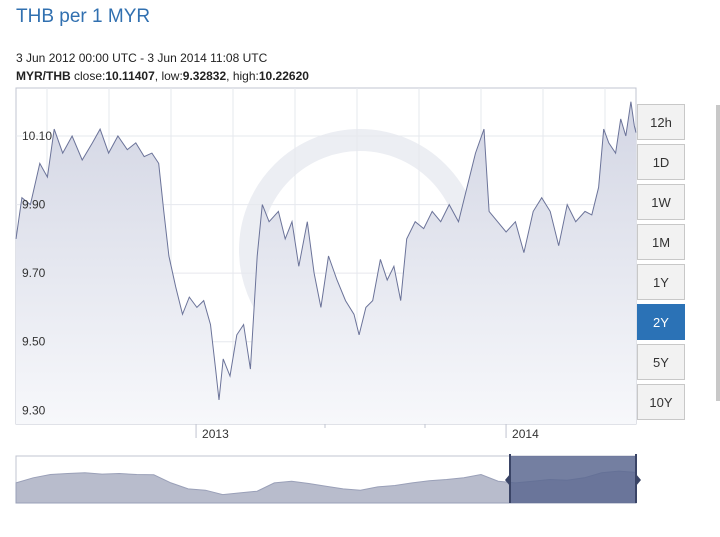  What do you see at coordinates (661, 322) in the screenshot?
I see `period-button-2y: 2Y` at bounding box center [661, 322].